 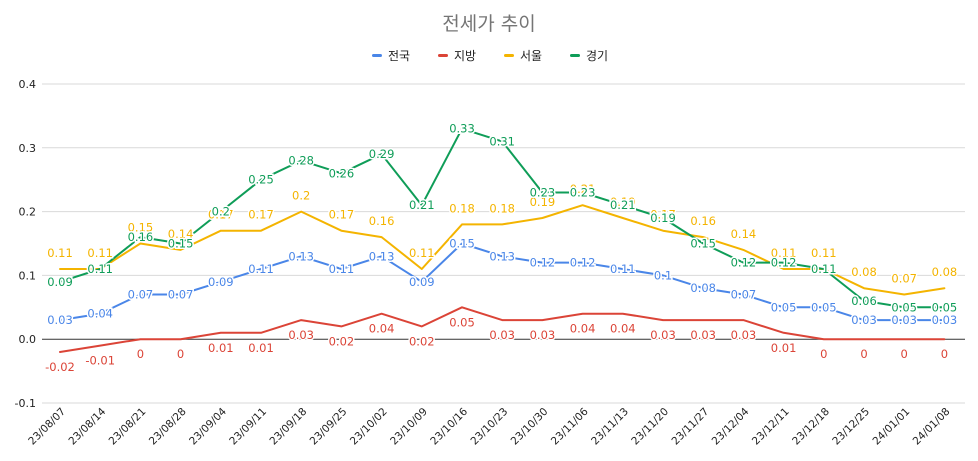 What do you see at coordinates (650, 427) in the screenshot?
I see `x-tick-label: 23/11/20` at bounding box center [650, 427].